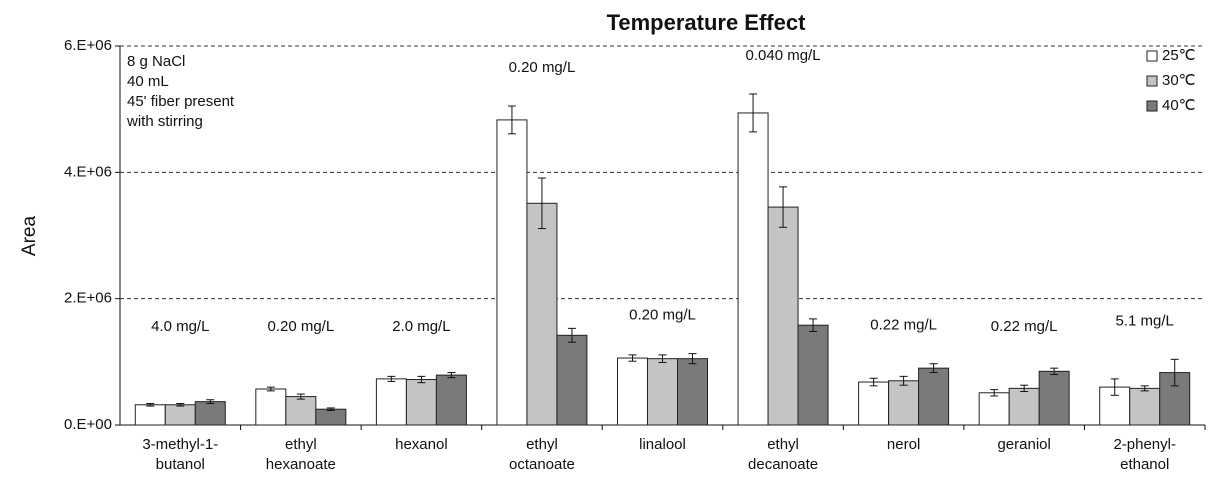 The image size is (1213, 491). I want to click on y-tick-label: 6.E+06, so click(88, 45).